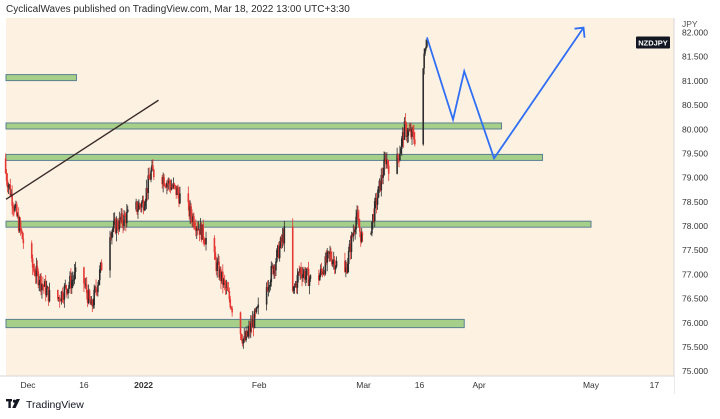 This screenshot has height=419, width=720. Describe the element at coordinates (337, 384) in the screenshot. I see `time-axis: Dec 16 2022 Feb Mar 16 Apr May 17` at that location.